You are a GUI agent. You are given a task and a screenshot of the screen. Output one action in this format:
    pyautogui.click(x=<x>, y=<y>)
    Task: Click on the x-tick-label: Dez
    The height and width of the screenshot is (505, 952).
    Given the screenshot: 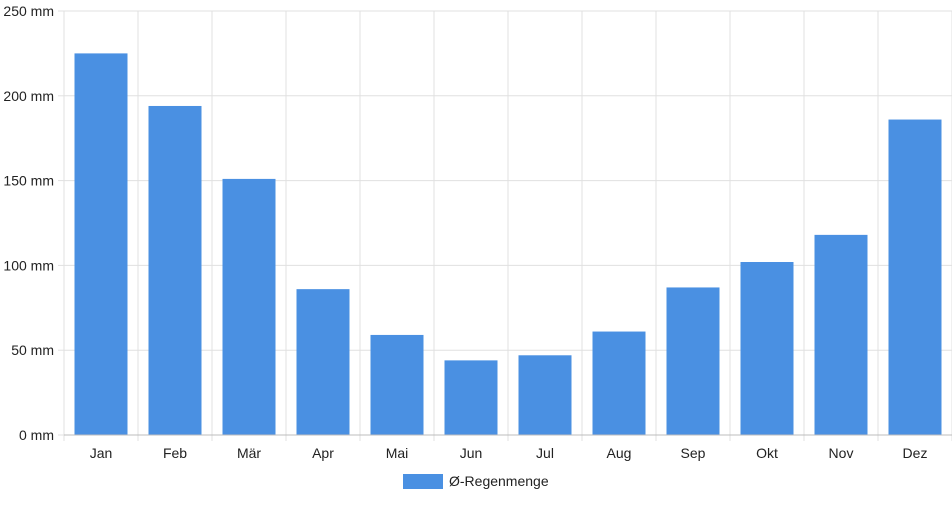 What is the action you would take?
    pyautogui.click(x=915, y=453)
    